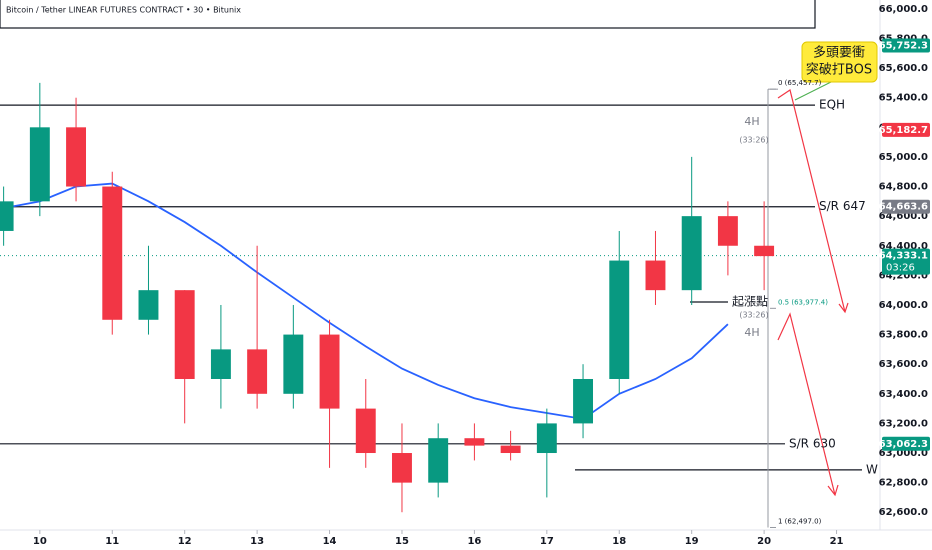 This screenshot has width=932, height=550. What do you see at coordinates (903, 9) in the screenshot?
I see `y-tick-label: 66,000.0` at bounding box center [903, 9].